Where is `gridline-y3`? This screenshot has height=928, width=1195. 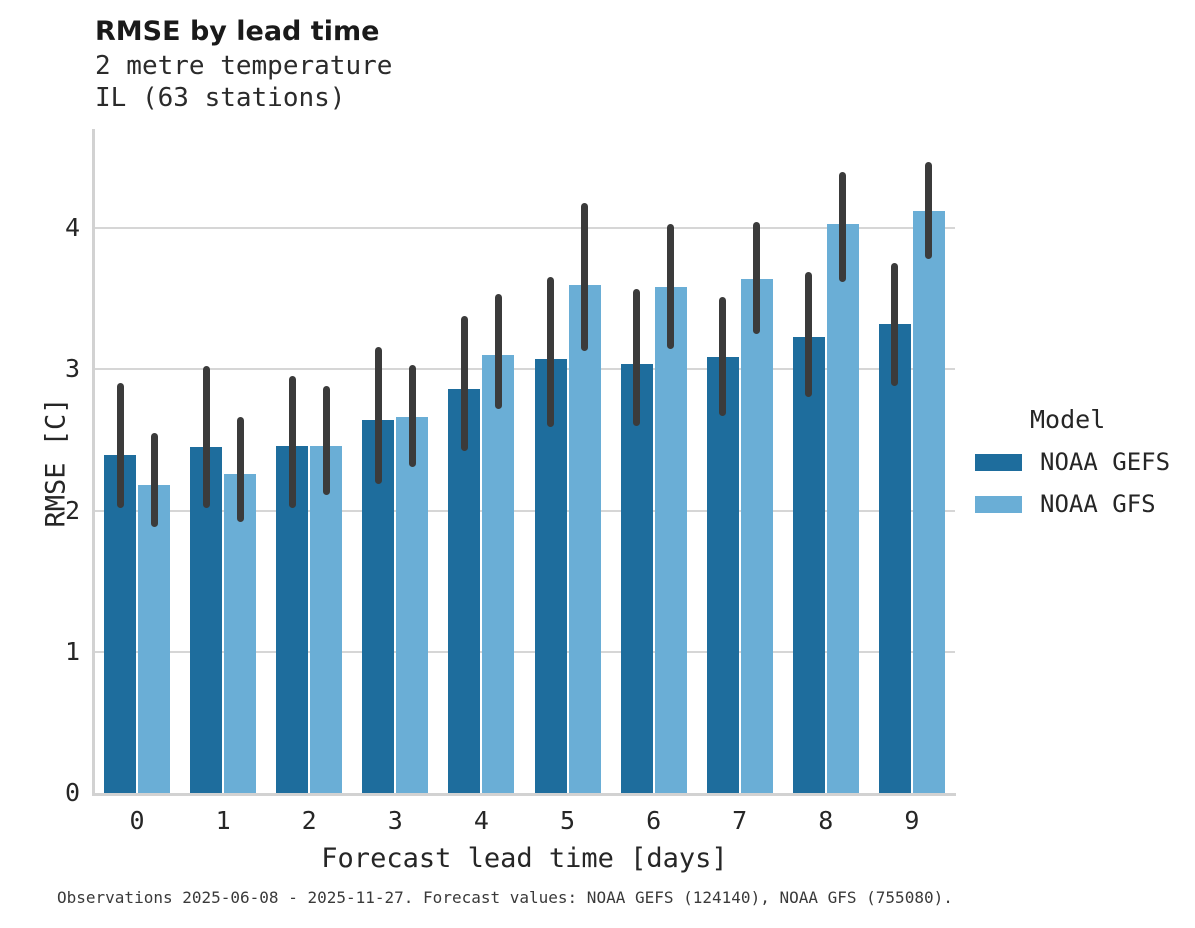 gridline-y3 is located at coordinates (524, 369).